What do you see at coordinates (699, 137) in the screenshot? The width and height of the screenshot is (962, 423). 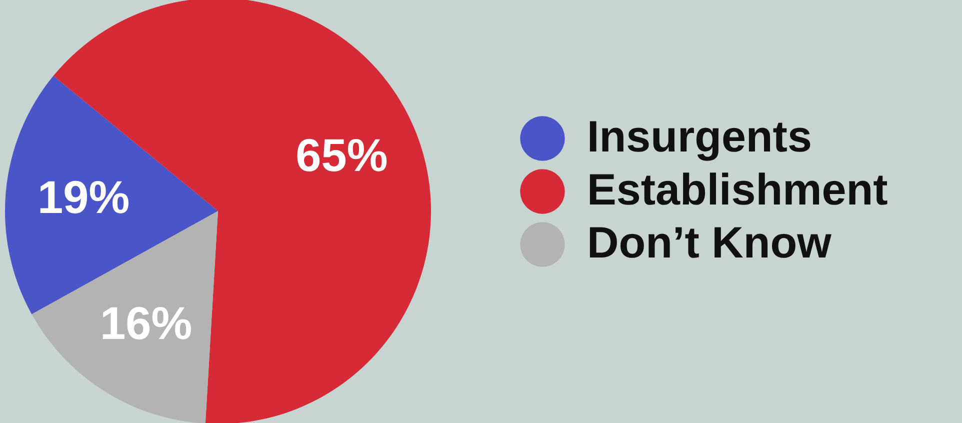 I see `legend-label: Insurgents` at bounding box center [699, 137].